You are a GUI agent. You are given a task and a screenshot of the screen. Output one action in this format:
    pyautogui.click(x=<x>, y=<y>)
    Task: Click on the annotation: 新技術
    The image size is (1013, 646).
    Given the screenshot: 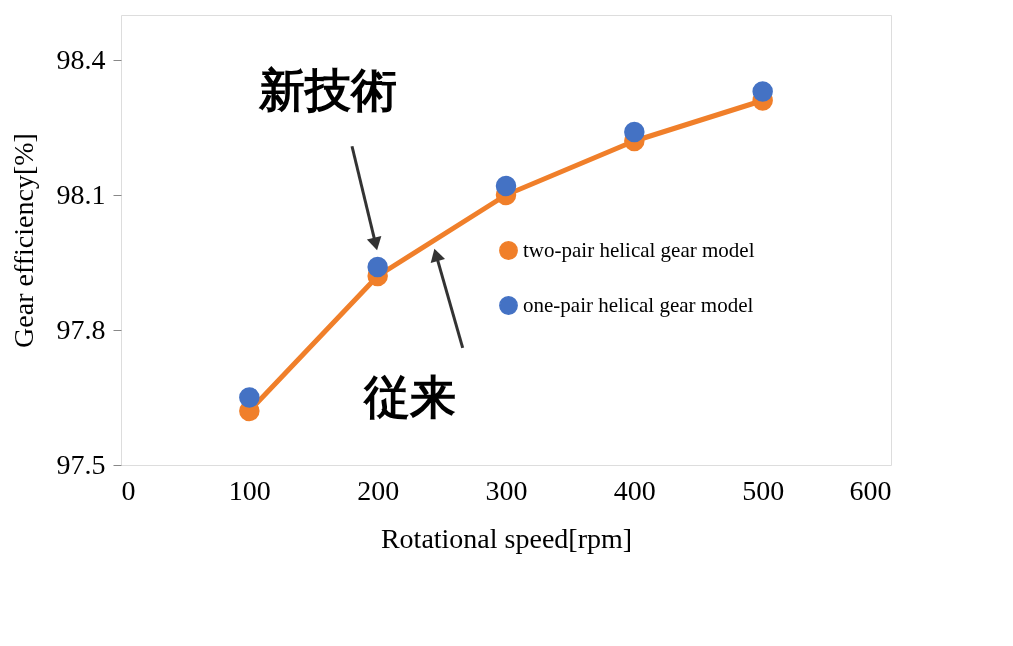 What is the action you would take?
    pyautogui.click(x=327, y=89)
    